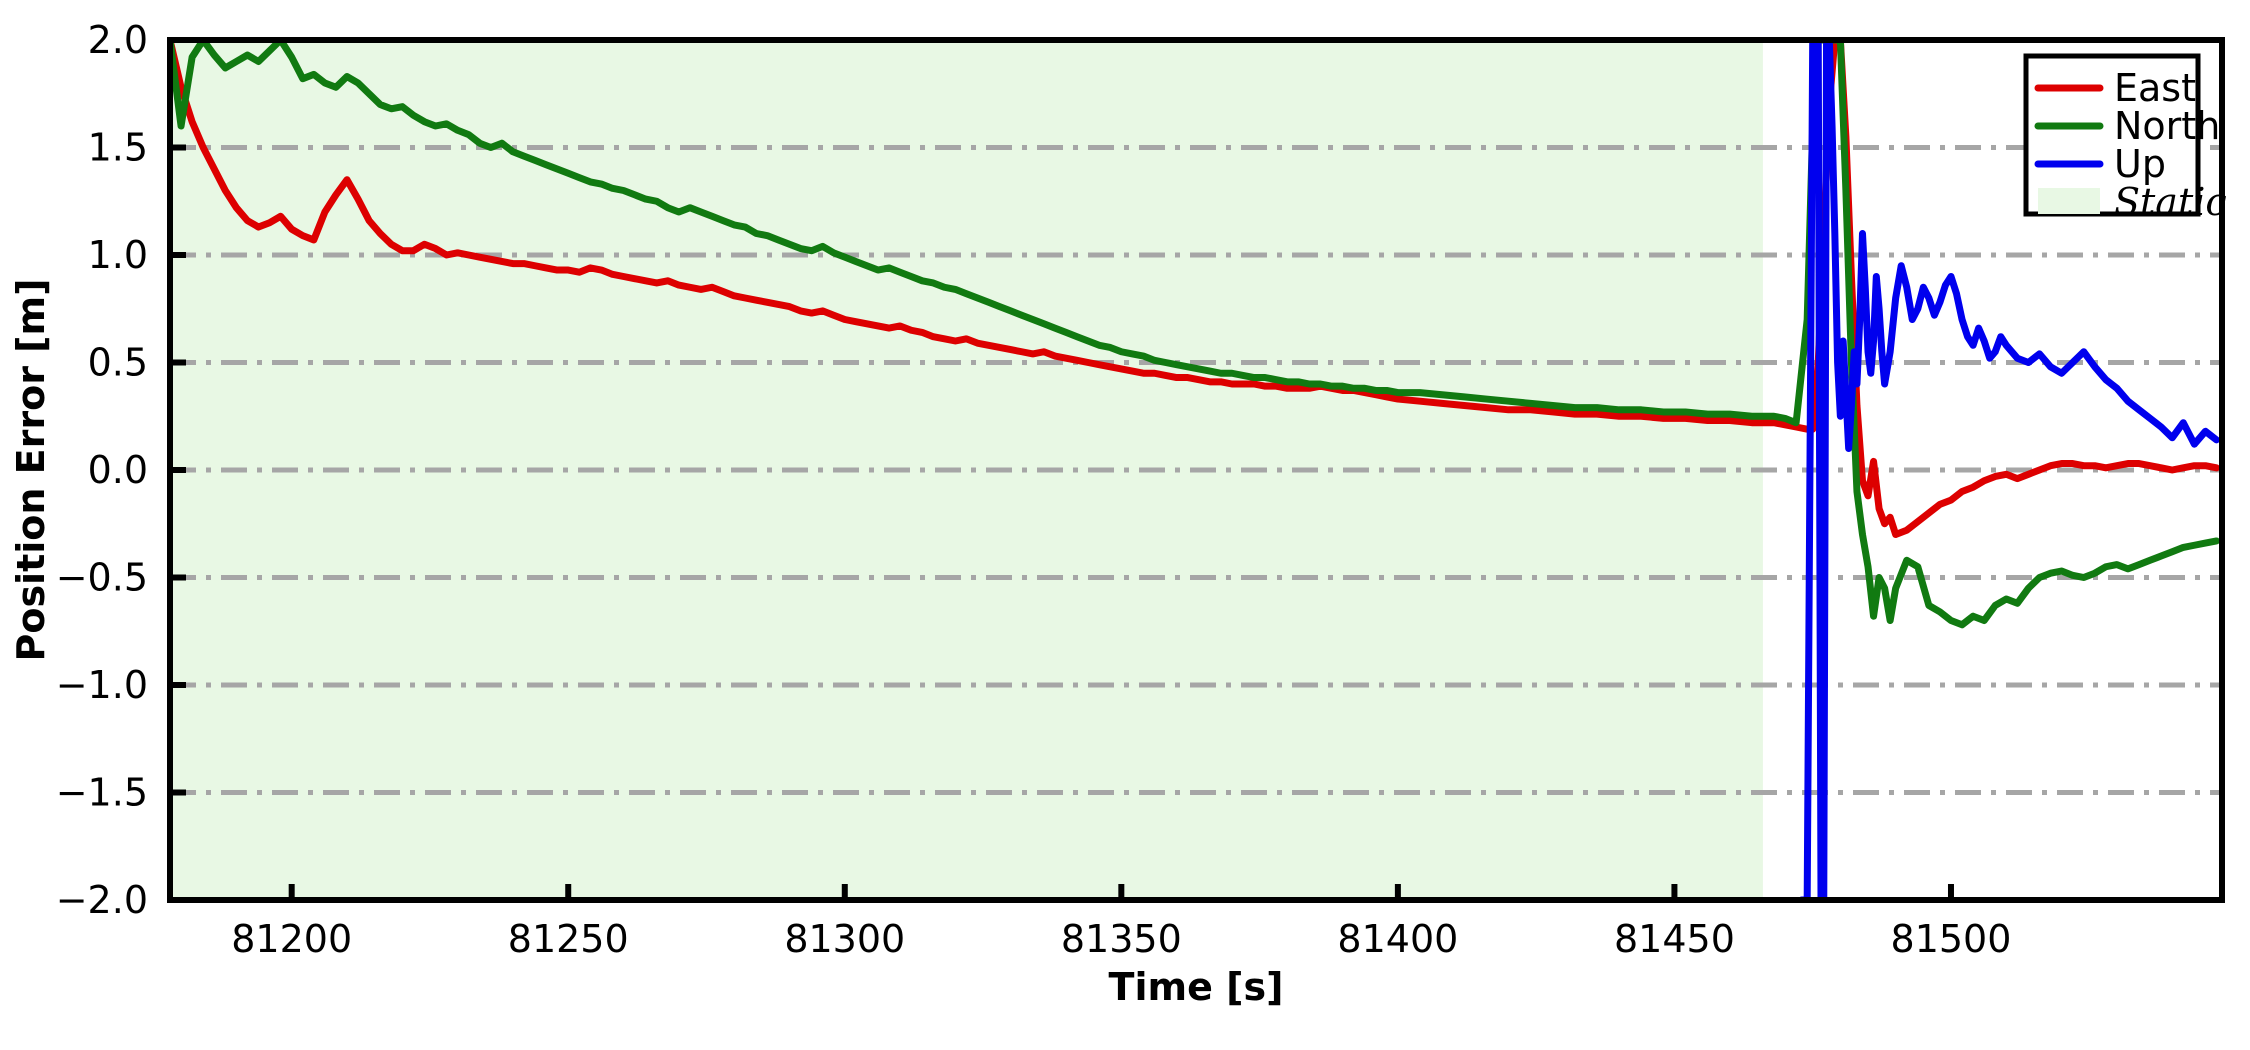 Image resolution: width=2250 pixels, height=1050 pixels. What do you see at coordinates (118, 470) in the screenshot?
I see `y-tick-label: 0.0` at bounding box center [118, 470].